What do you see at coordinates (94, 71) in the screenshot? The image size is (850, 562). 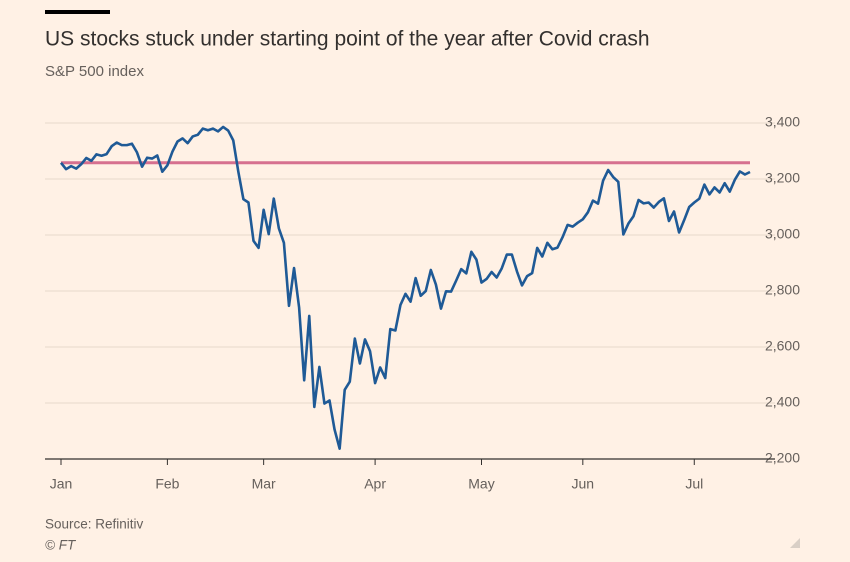 I see `chart-subtitle: S&P 500 index` at bounding box center [94, 71].